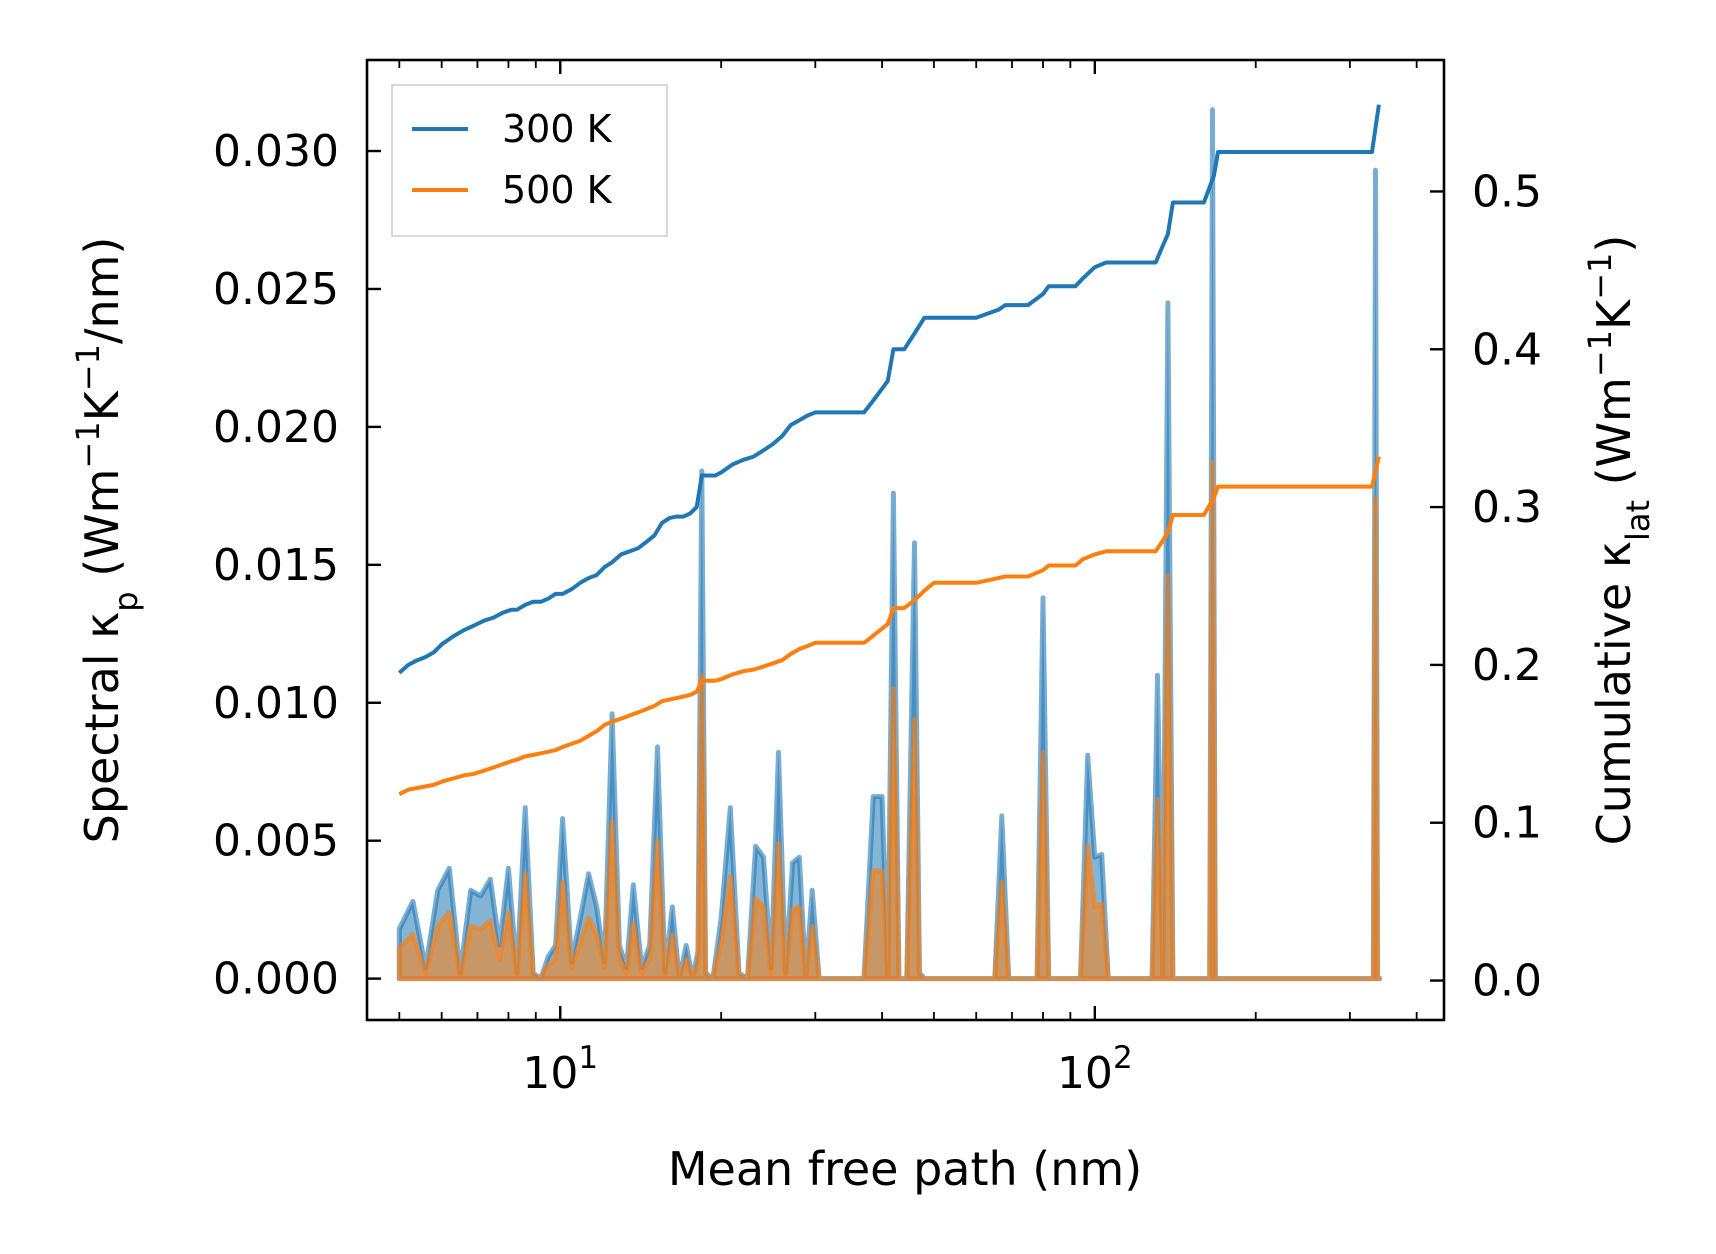 Image resolution: width=1716 pixels, height=1254 pixels. Describe the element at coordinates (276, 151) in the screenshot. I see `y-left-tick-label: 0.030` at that location.